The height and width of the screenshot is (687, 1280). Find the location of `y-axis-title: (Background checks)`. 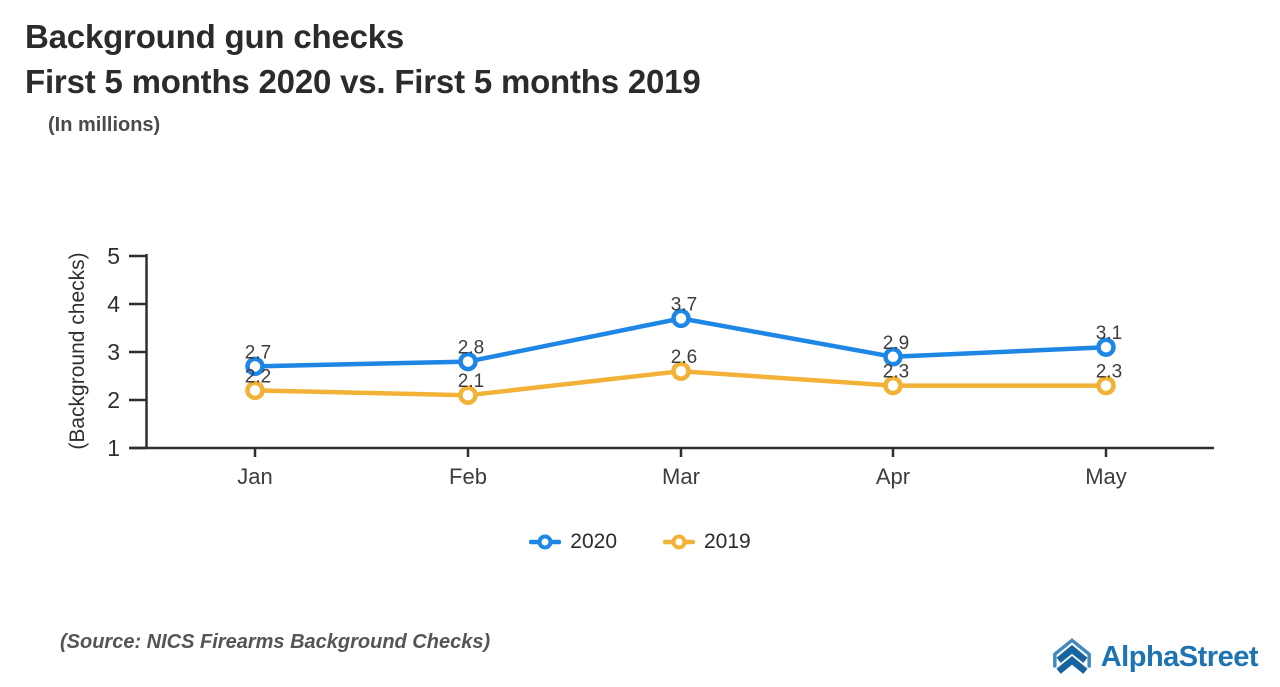

y-axis-title: (Background checks) is located at coordinates (77, 350).